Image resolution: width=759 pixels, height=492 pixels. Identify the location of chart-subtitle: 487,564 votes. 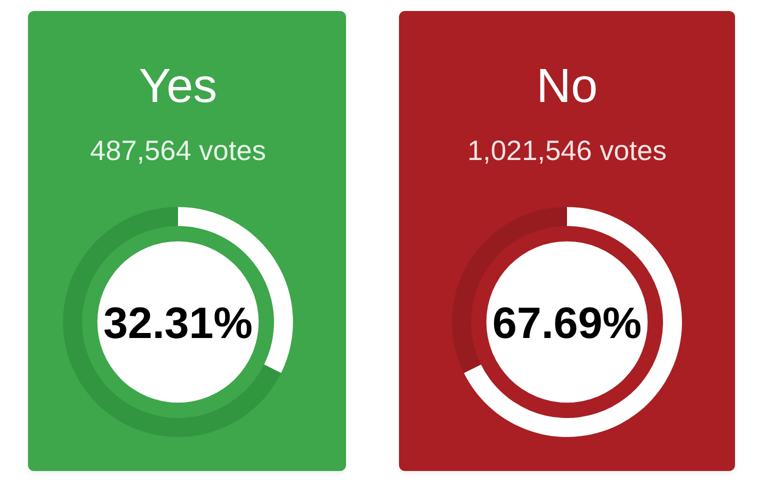
(178, 150).